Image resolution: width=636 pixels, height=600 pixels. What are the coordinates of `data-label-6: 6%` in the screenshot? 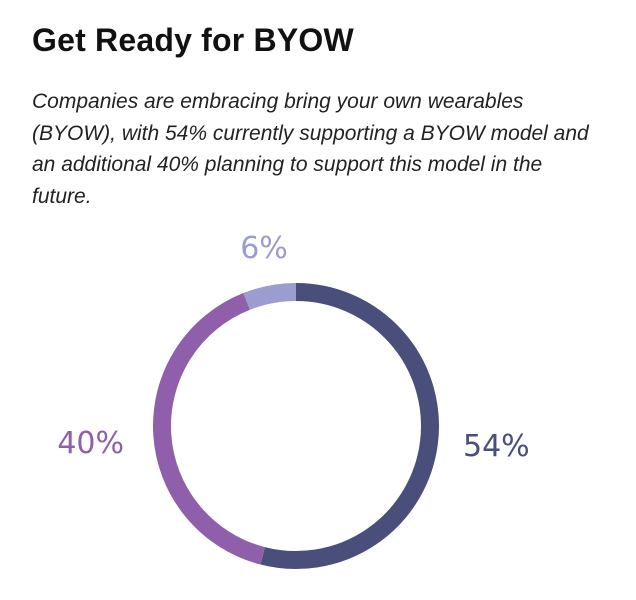 It's located at (264, 248).